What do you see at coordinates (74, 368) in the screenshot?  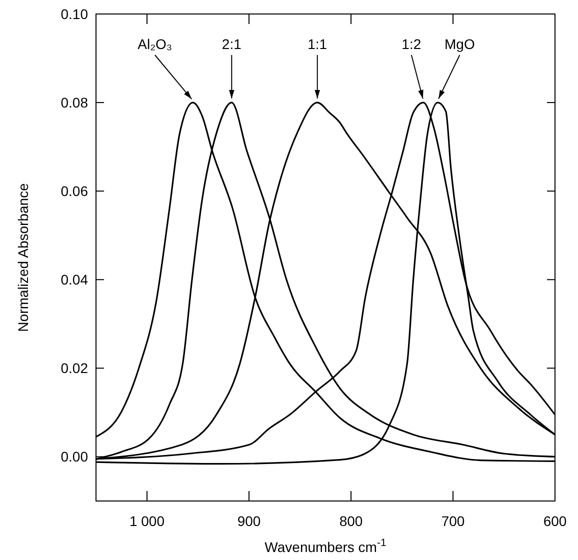 I see `y-tick-label: 0.02` at bounding box center [74, 368].